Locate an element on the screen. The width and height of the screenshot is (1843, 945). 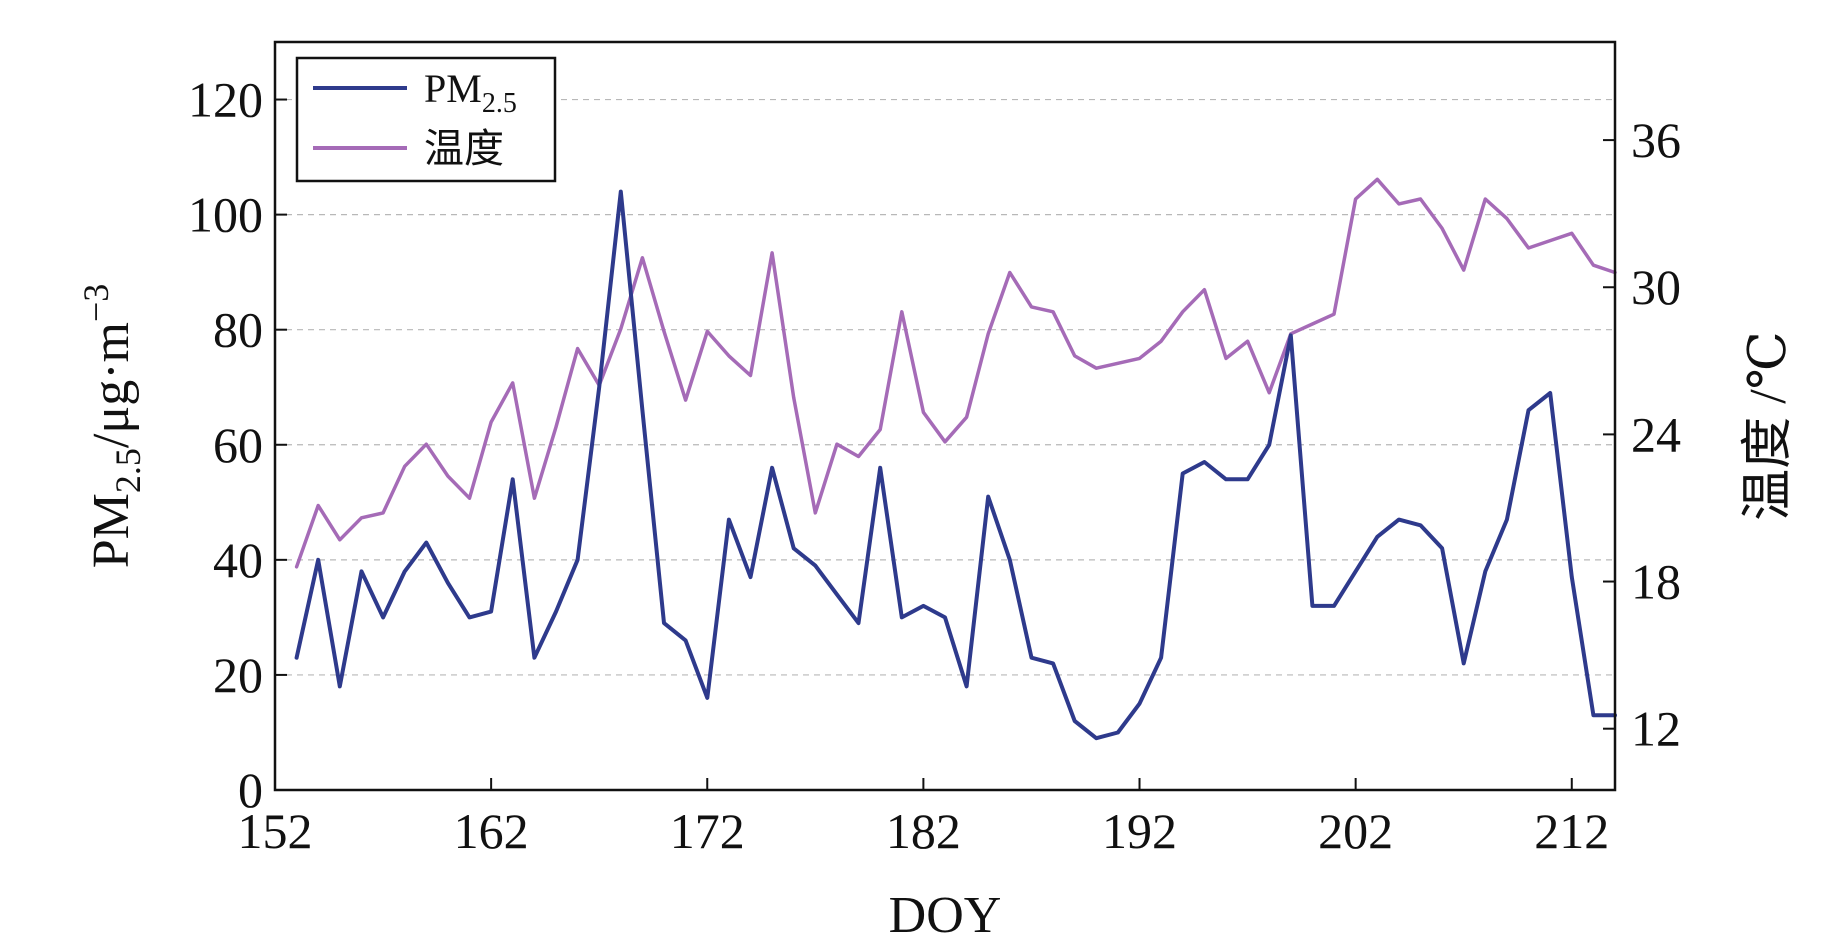
y-axis-title-subscript: 2.5 is located at coordinates (128, 470).